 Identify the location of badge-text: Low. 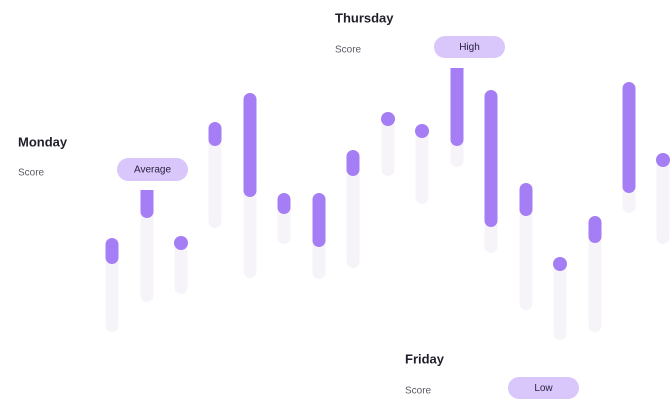
(543, 388).